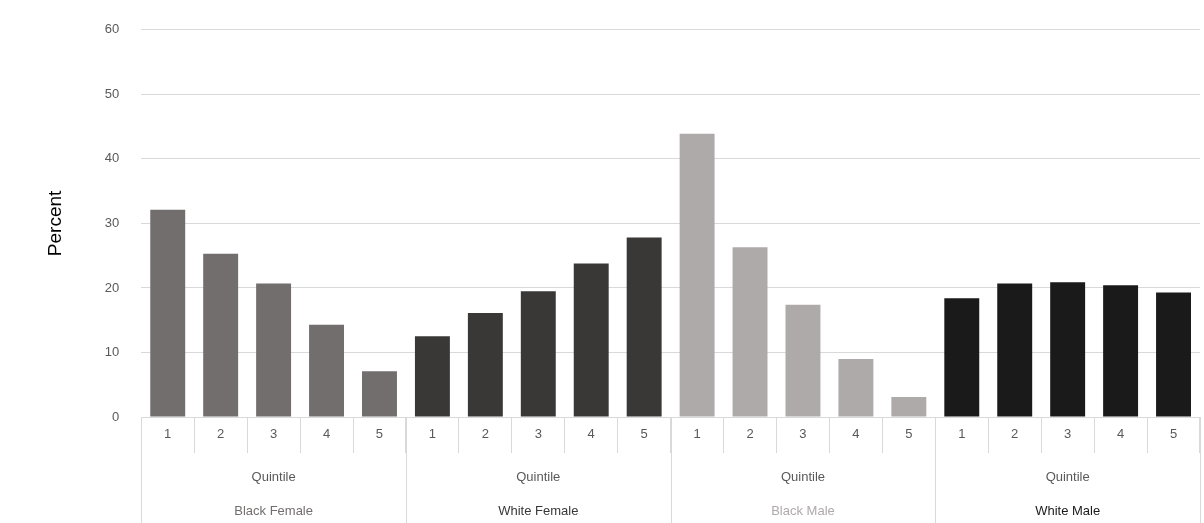 The width and height of the screenshot is (1204, 523). Describe the element at coordinates (112, 29) in the screenshot. I see `y-tick-label: 60` at that location.